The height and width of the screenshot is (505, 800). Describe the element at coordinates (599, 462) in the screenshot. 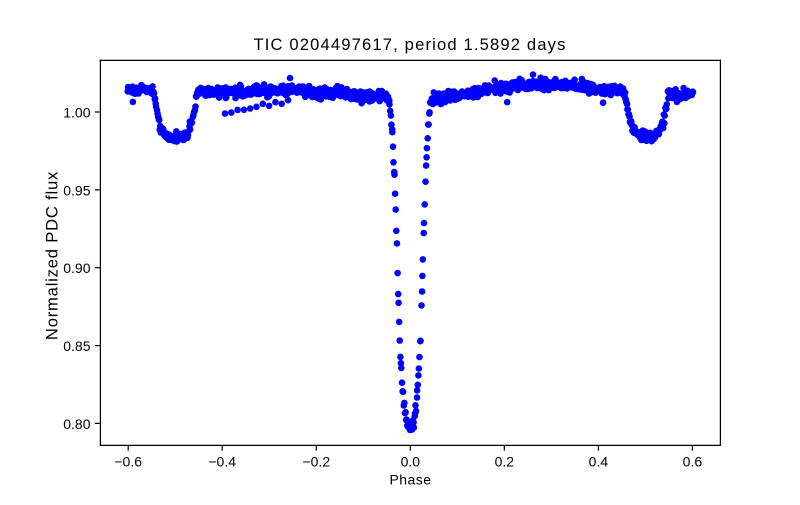

I see `svg-text: 0.4` at that location.